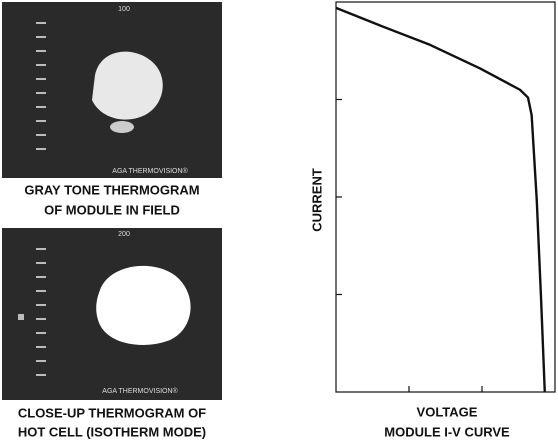 The width and height of the screenshot is (558, 448). What do you see at coordinates (316, 200) in the screenshot?
I see `y-axis-label: CURRENT` at bounding box center [316, 200].